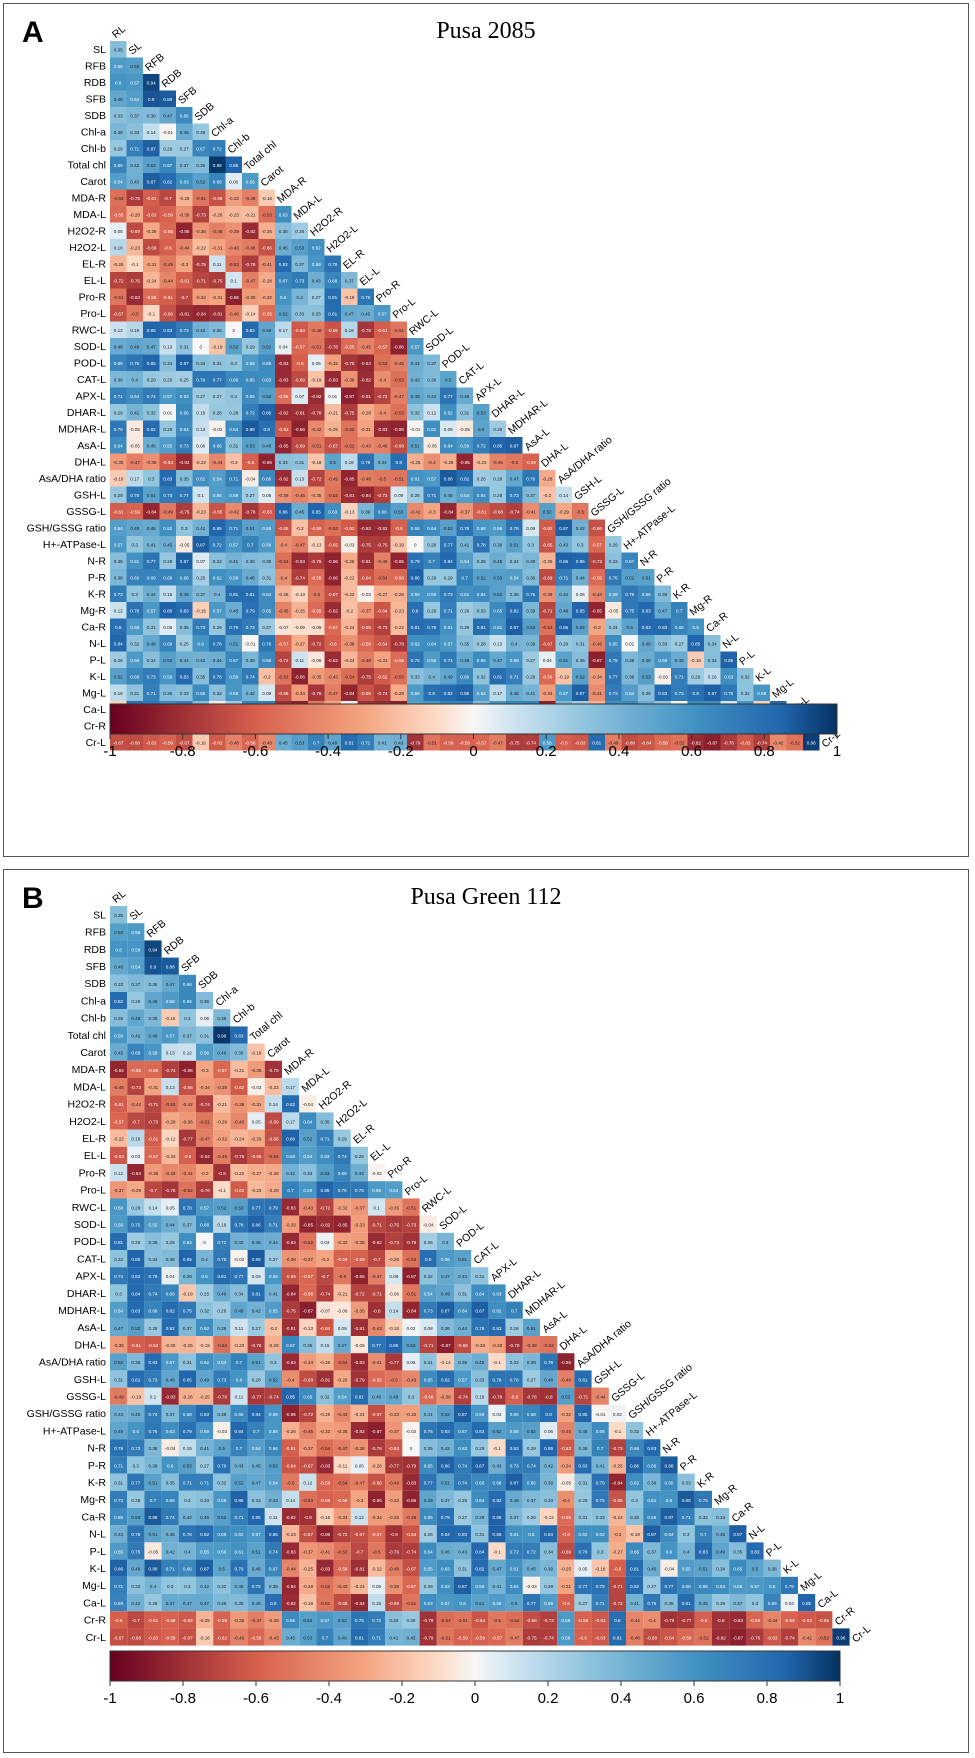 The height and width of the screenshot is (1758, 975). I want to click on cell-value: -0.64, so click(382, 611).